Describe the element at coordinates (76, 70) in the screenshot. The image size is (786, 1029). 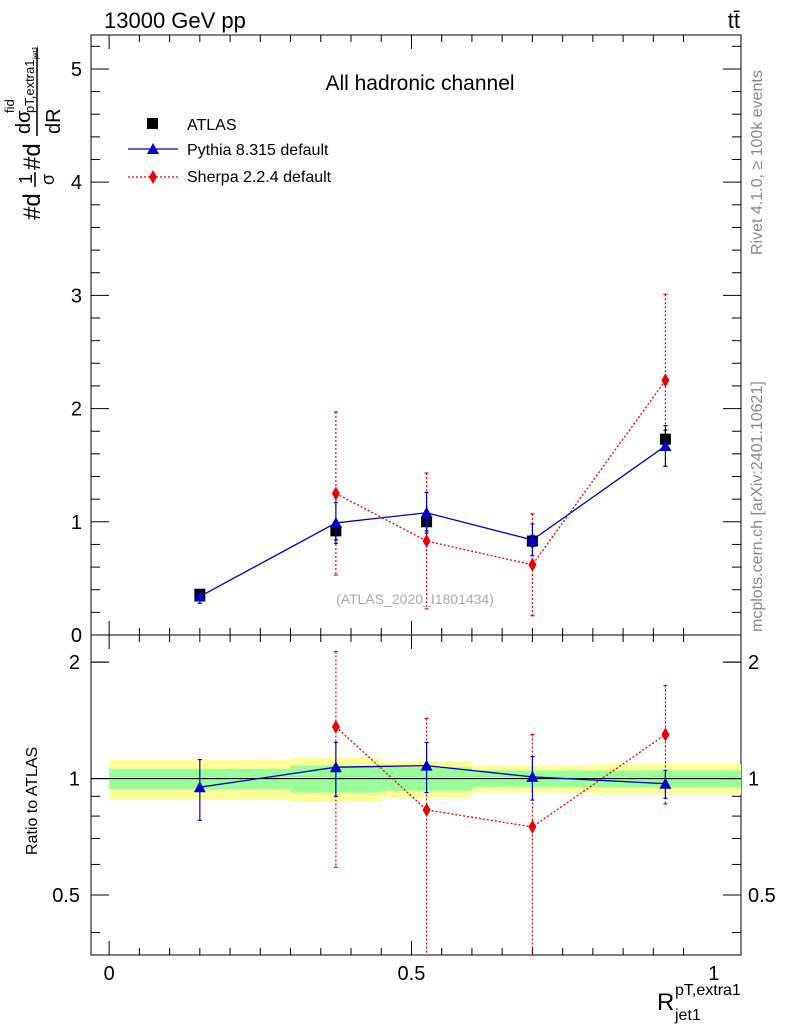
I see `y-tick-label-main: 5` at that location.